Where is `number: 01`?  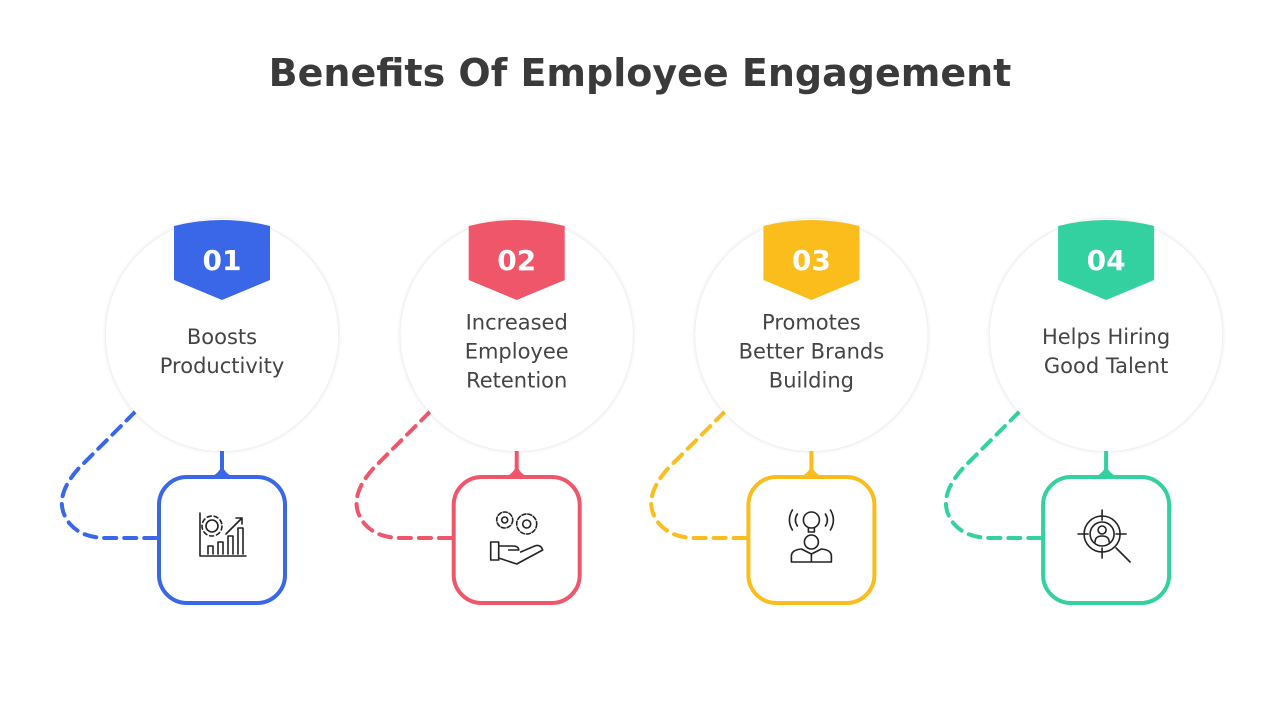 number: 01 is located at coordinates (222, 260).